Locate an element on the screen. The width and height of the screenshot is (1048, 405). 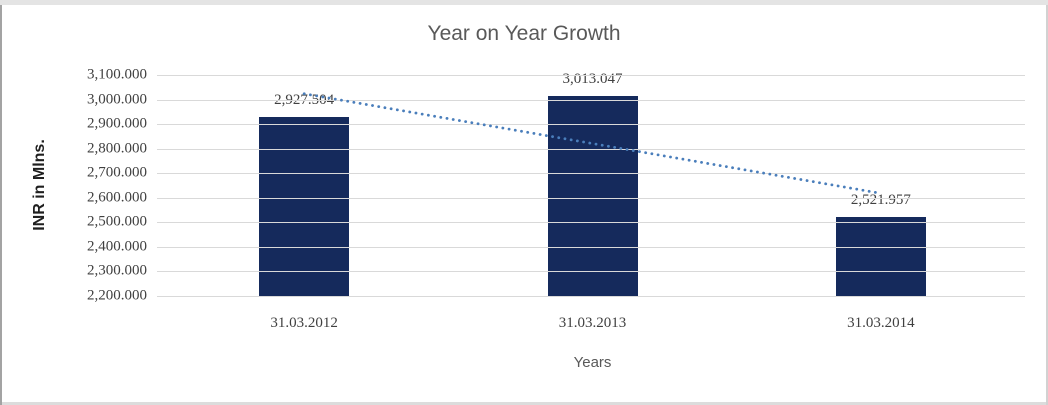
y-axis-tick-label: 3,100.000 is located at coordinates (117, 74).